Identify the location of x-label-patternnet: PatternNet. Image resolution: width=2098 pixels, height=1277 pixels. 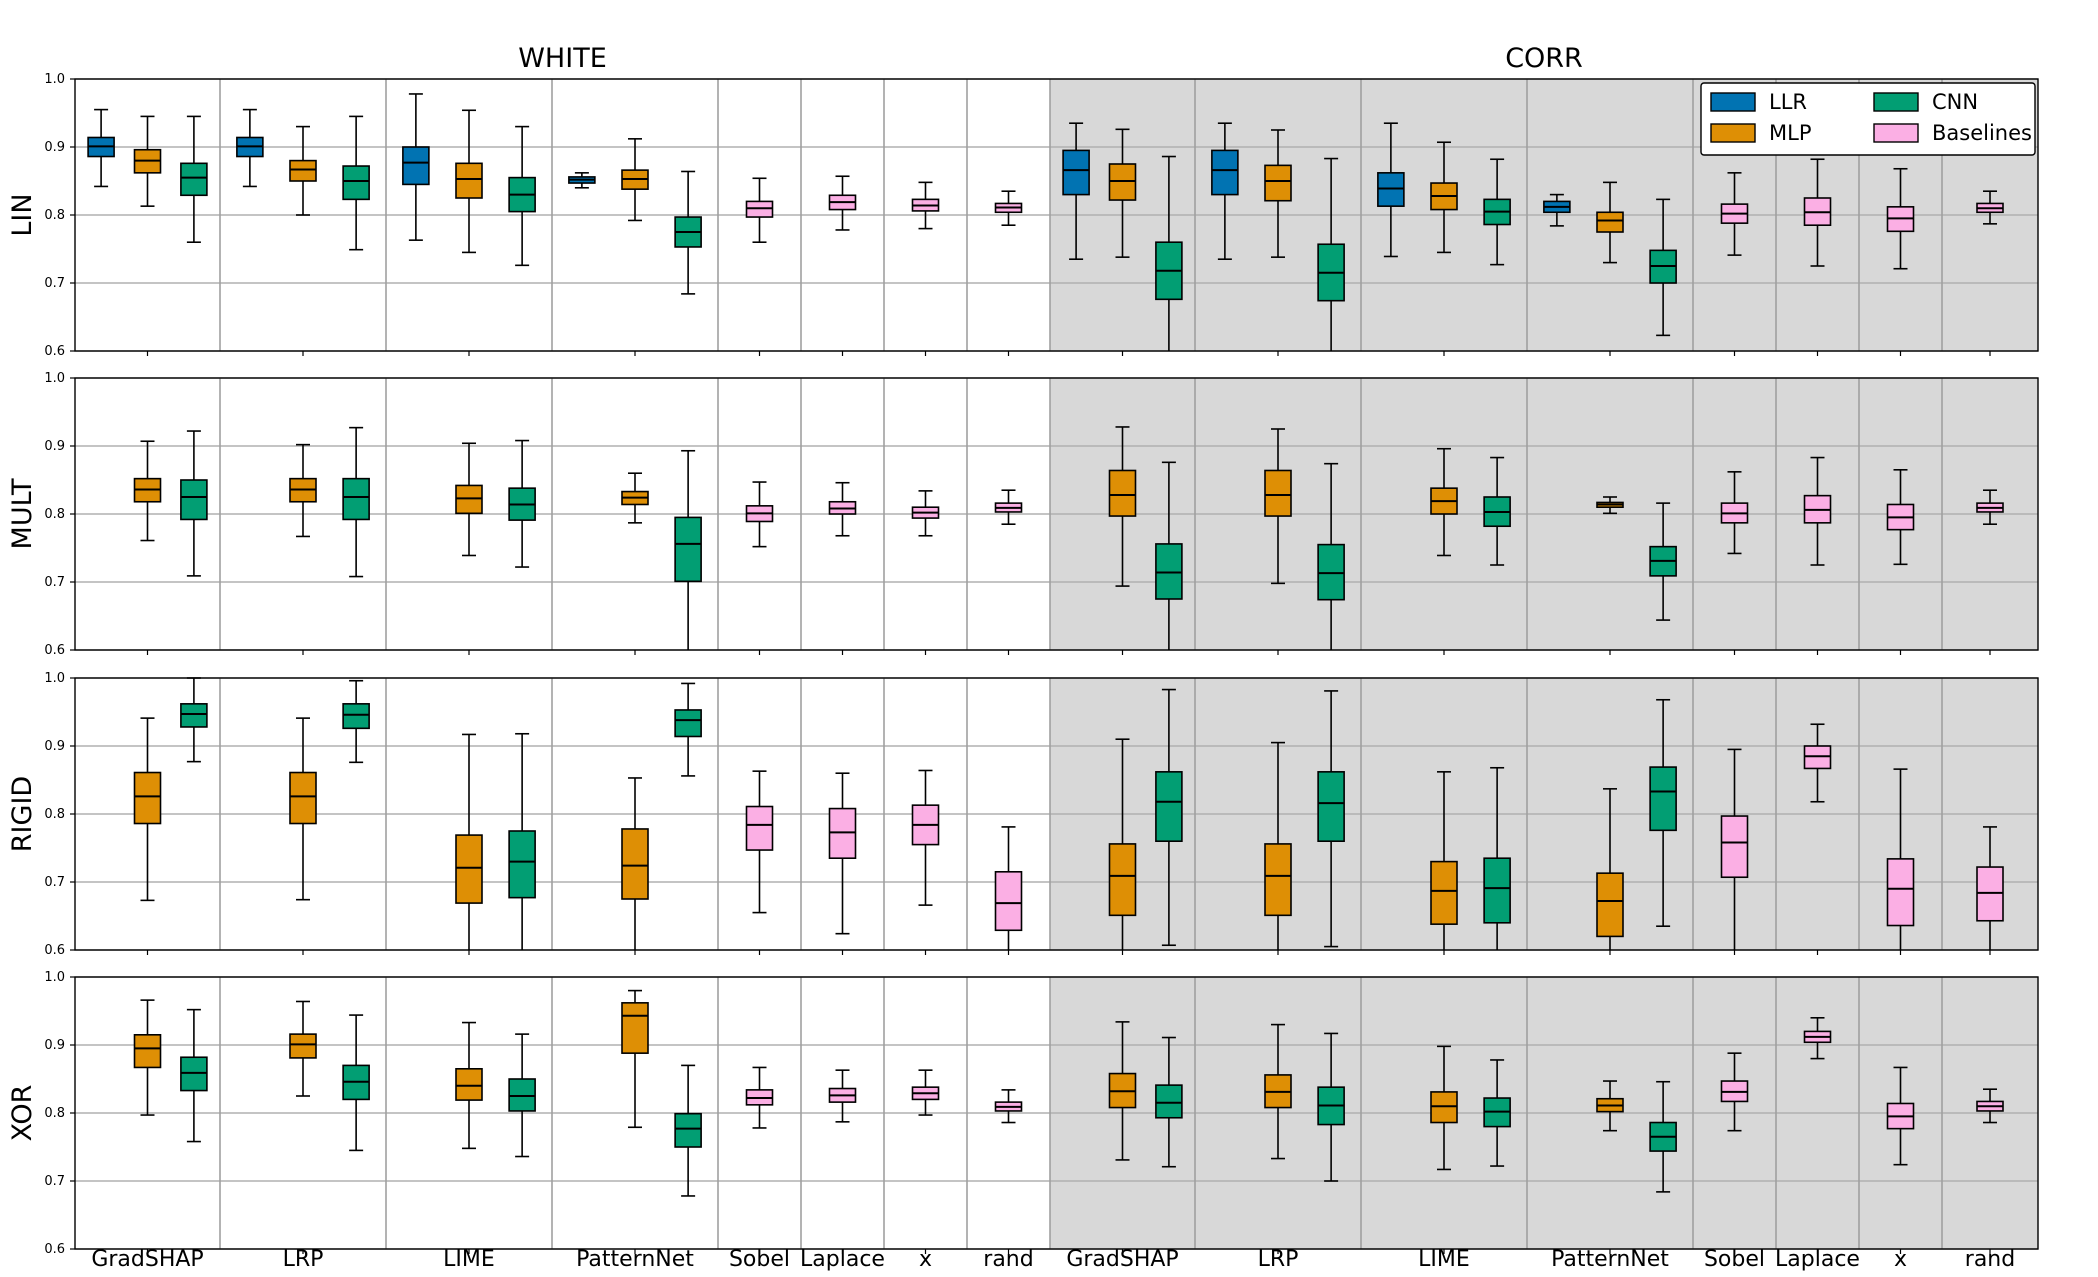
(635, 1259).